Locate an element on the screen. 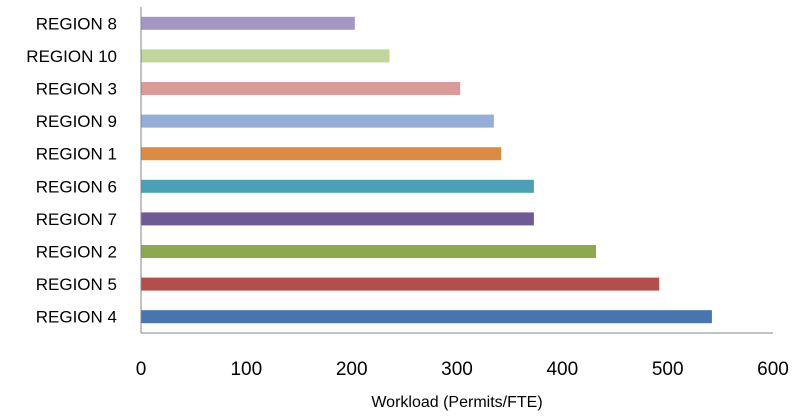 The width and height of the screenshot is (796, 417). category-label-region-8: REGION 8 is located at coordinates (76, 23).